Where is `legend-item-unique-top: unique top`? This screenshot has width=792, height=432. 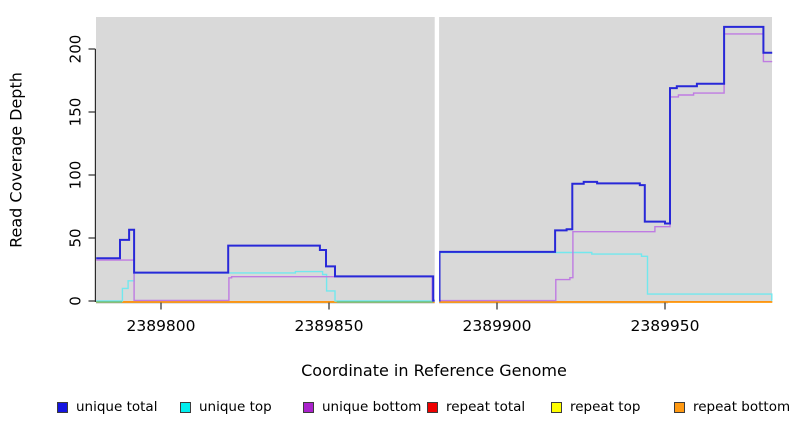
legend-item-unique-top: unique top is located at coordinates (226, 407).